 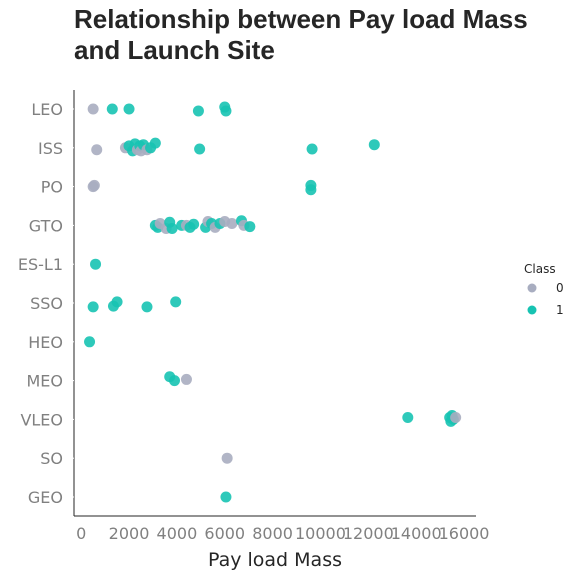 I want to click on x-tick-label-12000: 12000, so click(x=368, y=533).